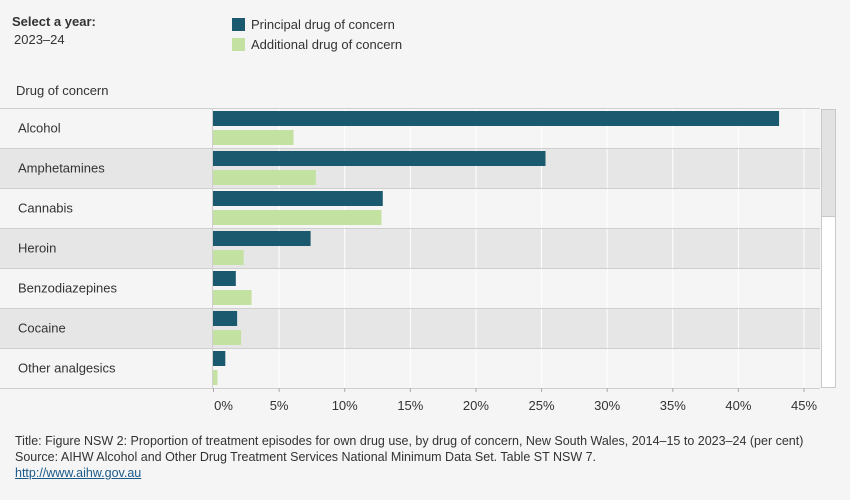 The height and width of the screenshot is (500, 850). Describe the element at coordinates (828, 248) in the screenshot. I see `chart-scrollbar` at that location.